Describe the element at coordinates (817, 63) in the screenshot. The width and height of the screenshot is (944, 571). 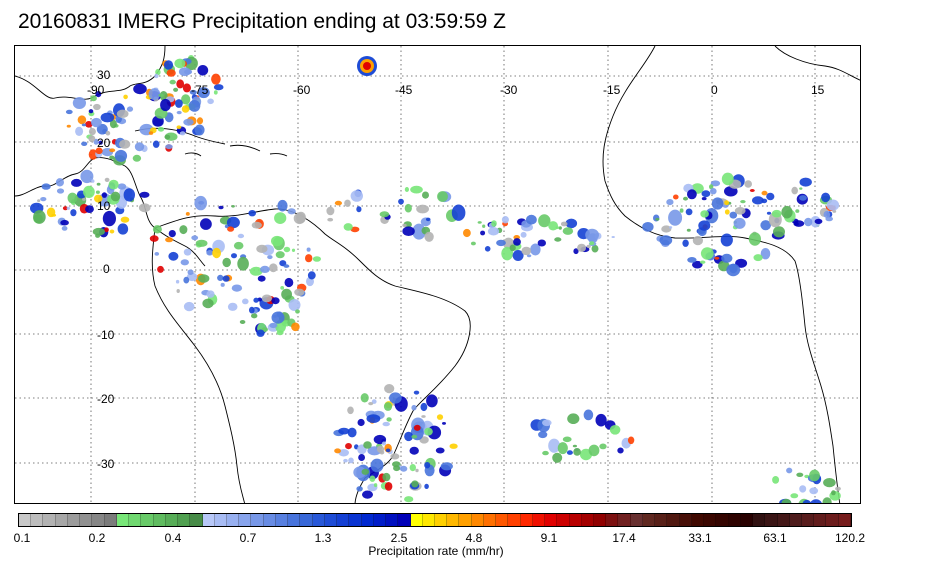
I see `coast-iberia` at that location.